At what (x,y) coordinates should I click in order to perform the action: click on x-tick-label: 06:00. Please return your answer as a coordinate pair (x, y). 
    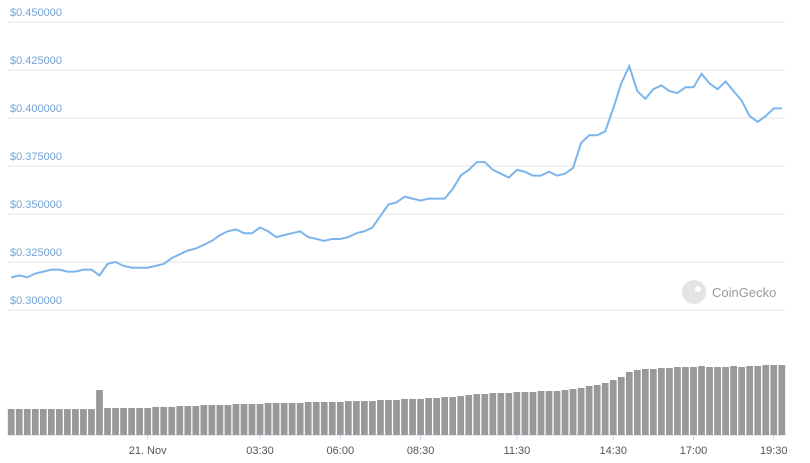
    Looking at the image, I should click on (341, 451).